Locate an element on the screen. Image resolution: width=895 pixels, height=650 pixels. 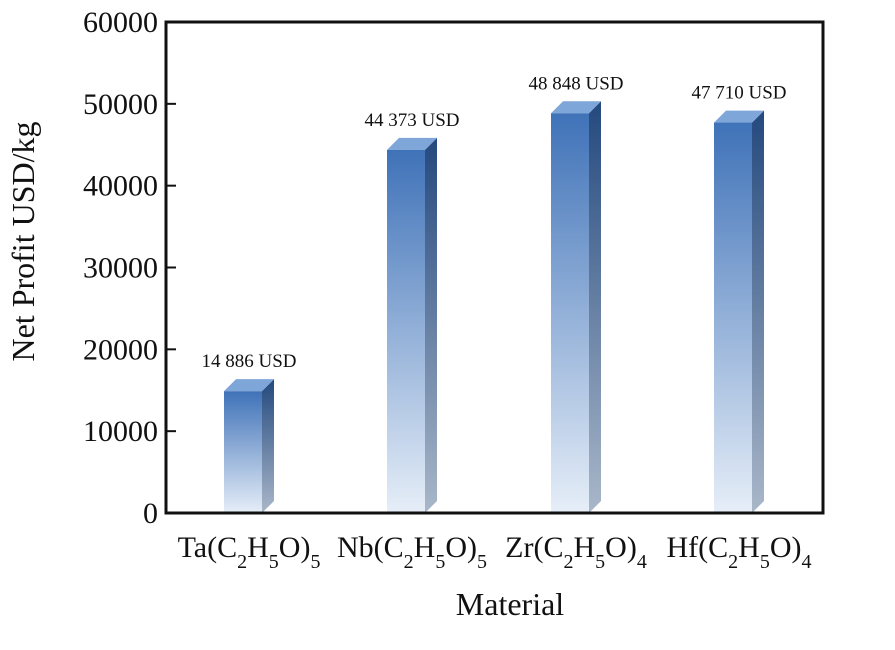
y-tick-label: 20000 is located at coordinates (120, 349).